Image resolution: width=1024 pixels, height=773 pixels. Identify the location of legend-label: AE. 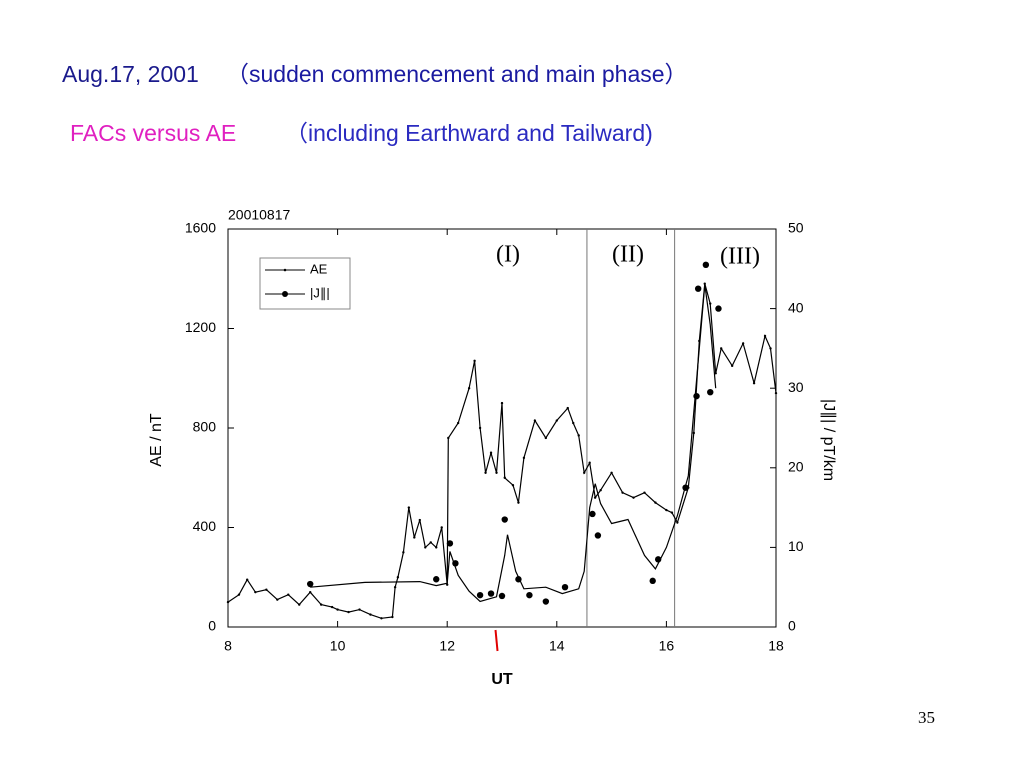
(319, 268).